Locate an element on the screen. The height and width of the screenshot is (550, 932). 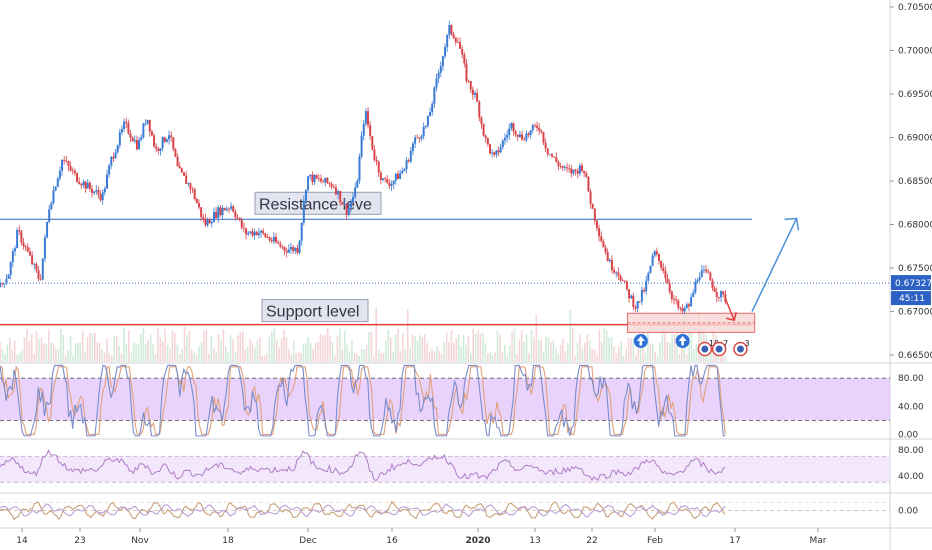
stochastic-k-line is located at coordinates (363, 400).